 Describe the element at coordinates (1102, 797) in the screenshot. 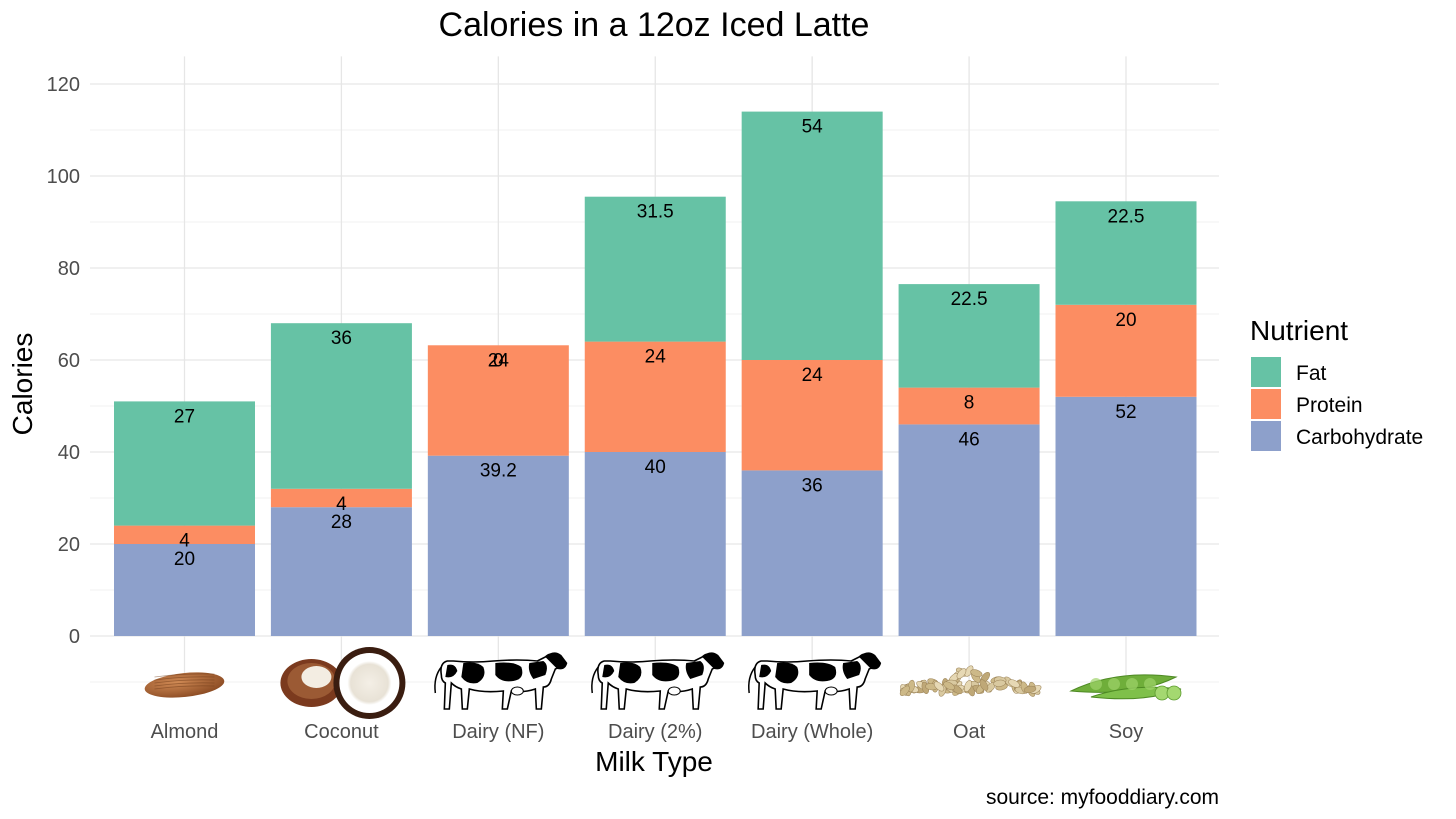

I see `source-caption: source: myfooddiary.com` at that location.